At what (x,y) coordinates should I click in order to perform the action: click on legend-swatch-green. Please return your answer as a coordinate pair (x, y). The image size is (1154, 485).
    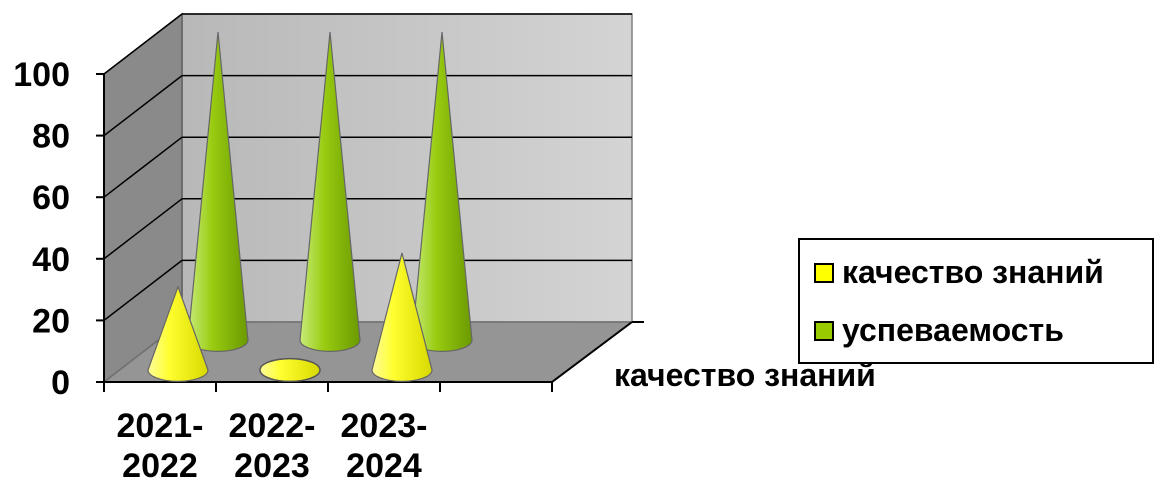
    Looking at the image, I should click on (824, 330).